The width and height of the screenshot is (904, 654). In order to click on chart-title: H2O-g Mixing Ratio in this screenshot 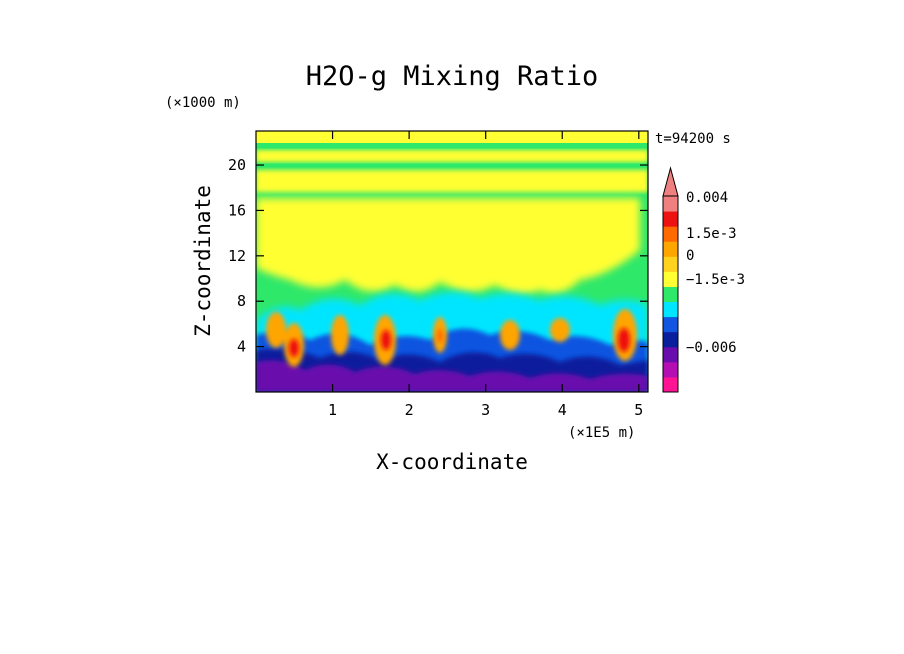, I will do `click(452, 76)`.